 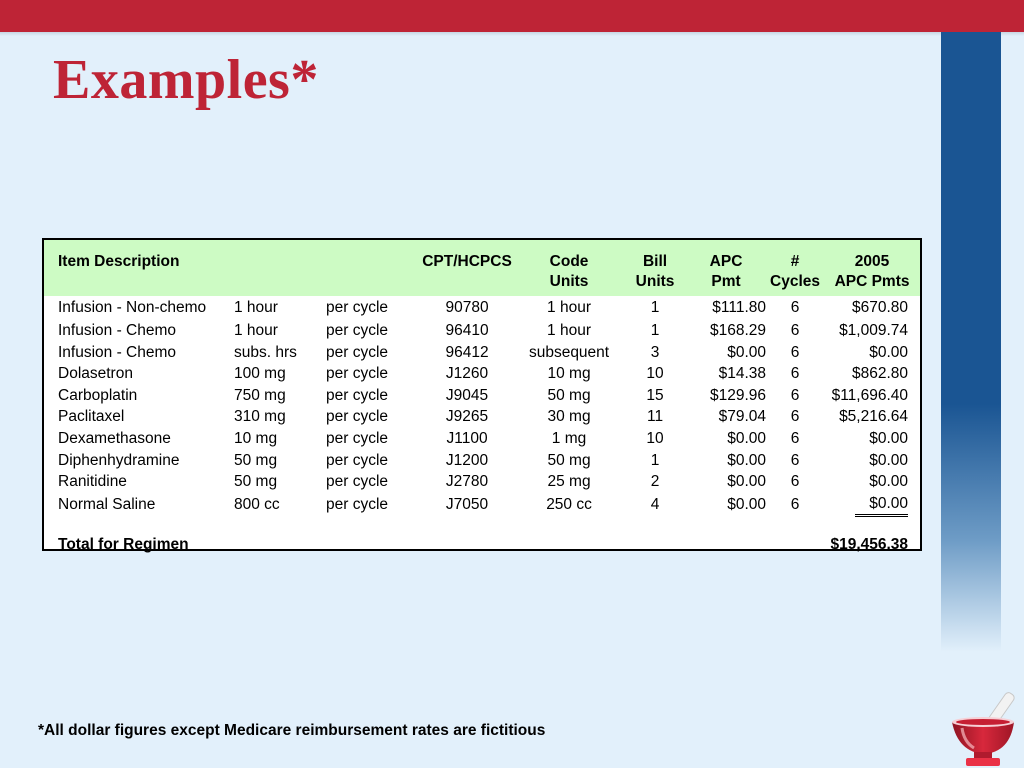 What do you see at coordinates (265, 352) in the screenshot?
I see `cell-dose: subs. hrs` at bounding box center [265, 352].